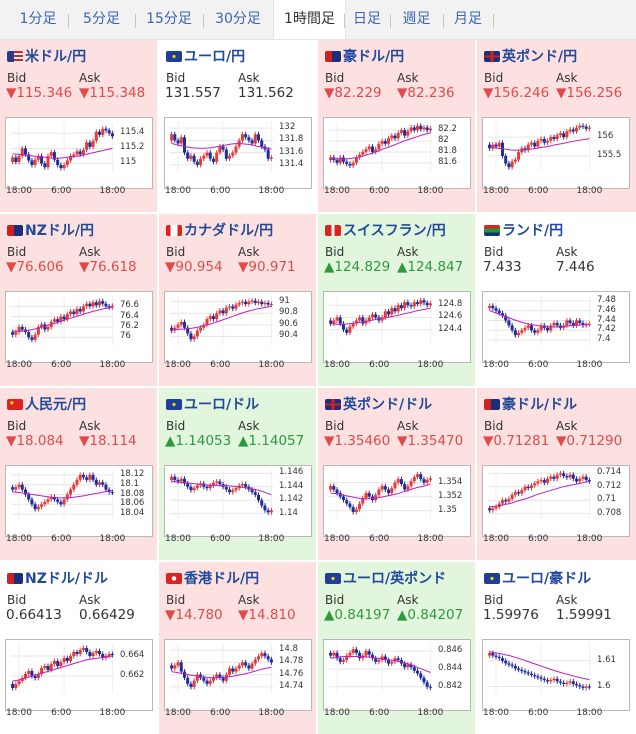  I want to click on currency-pair-link: スイスフラン/円, so click(385, 229).